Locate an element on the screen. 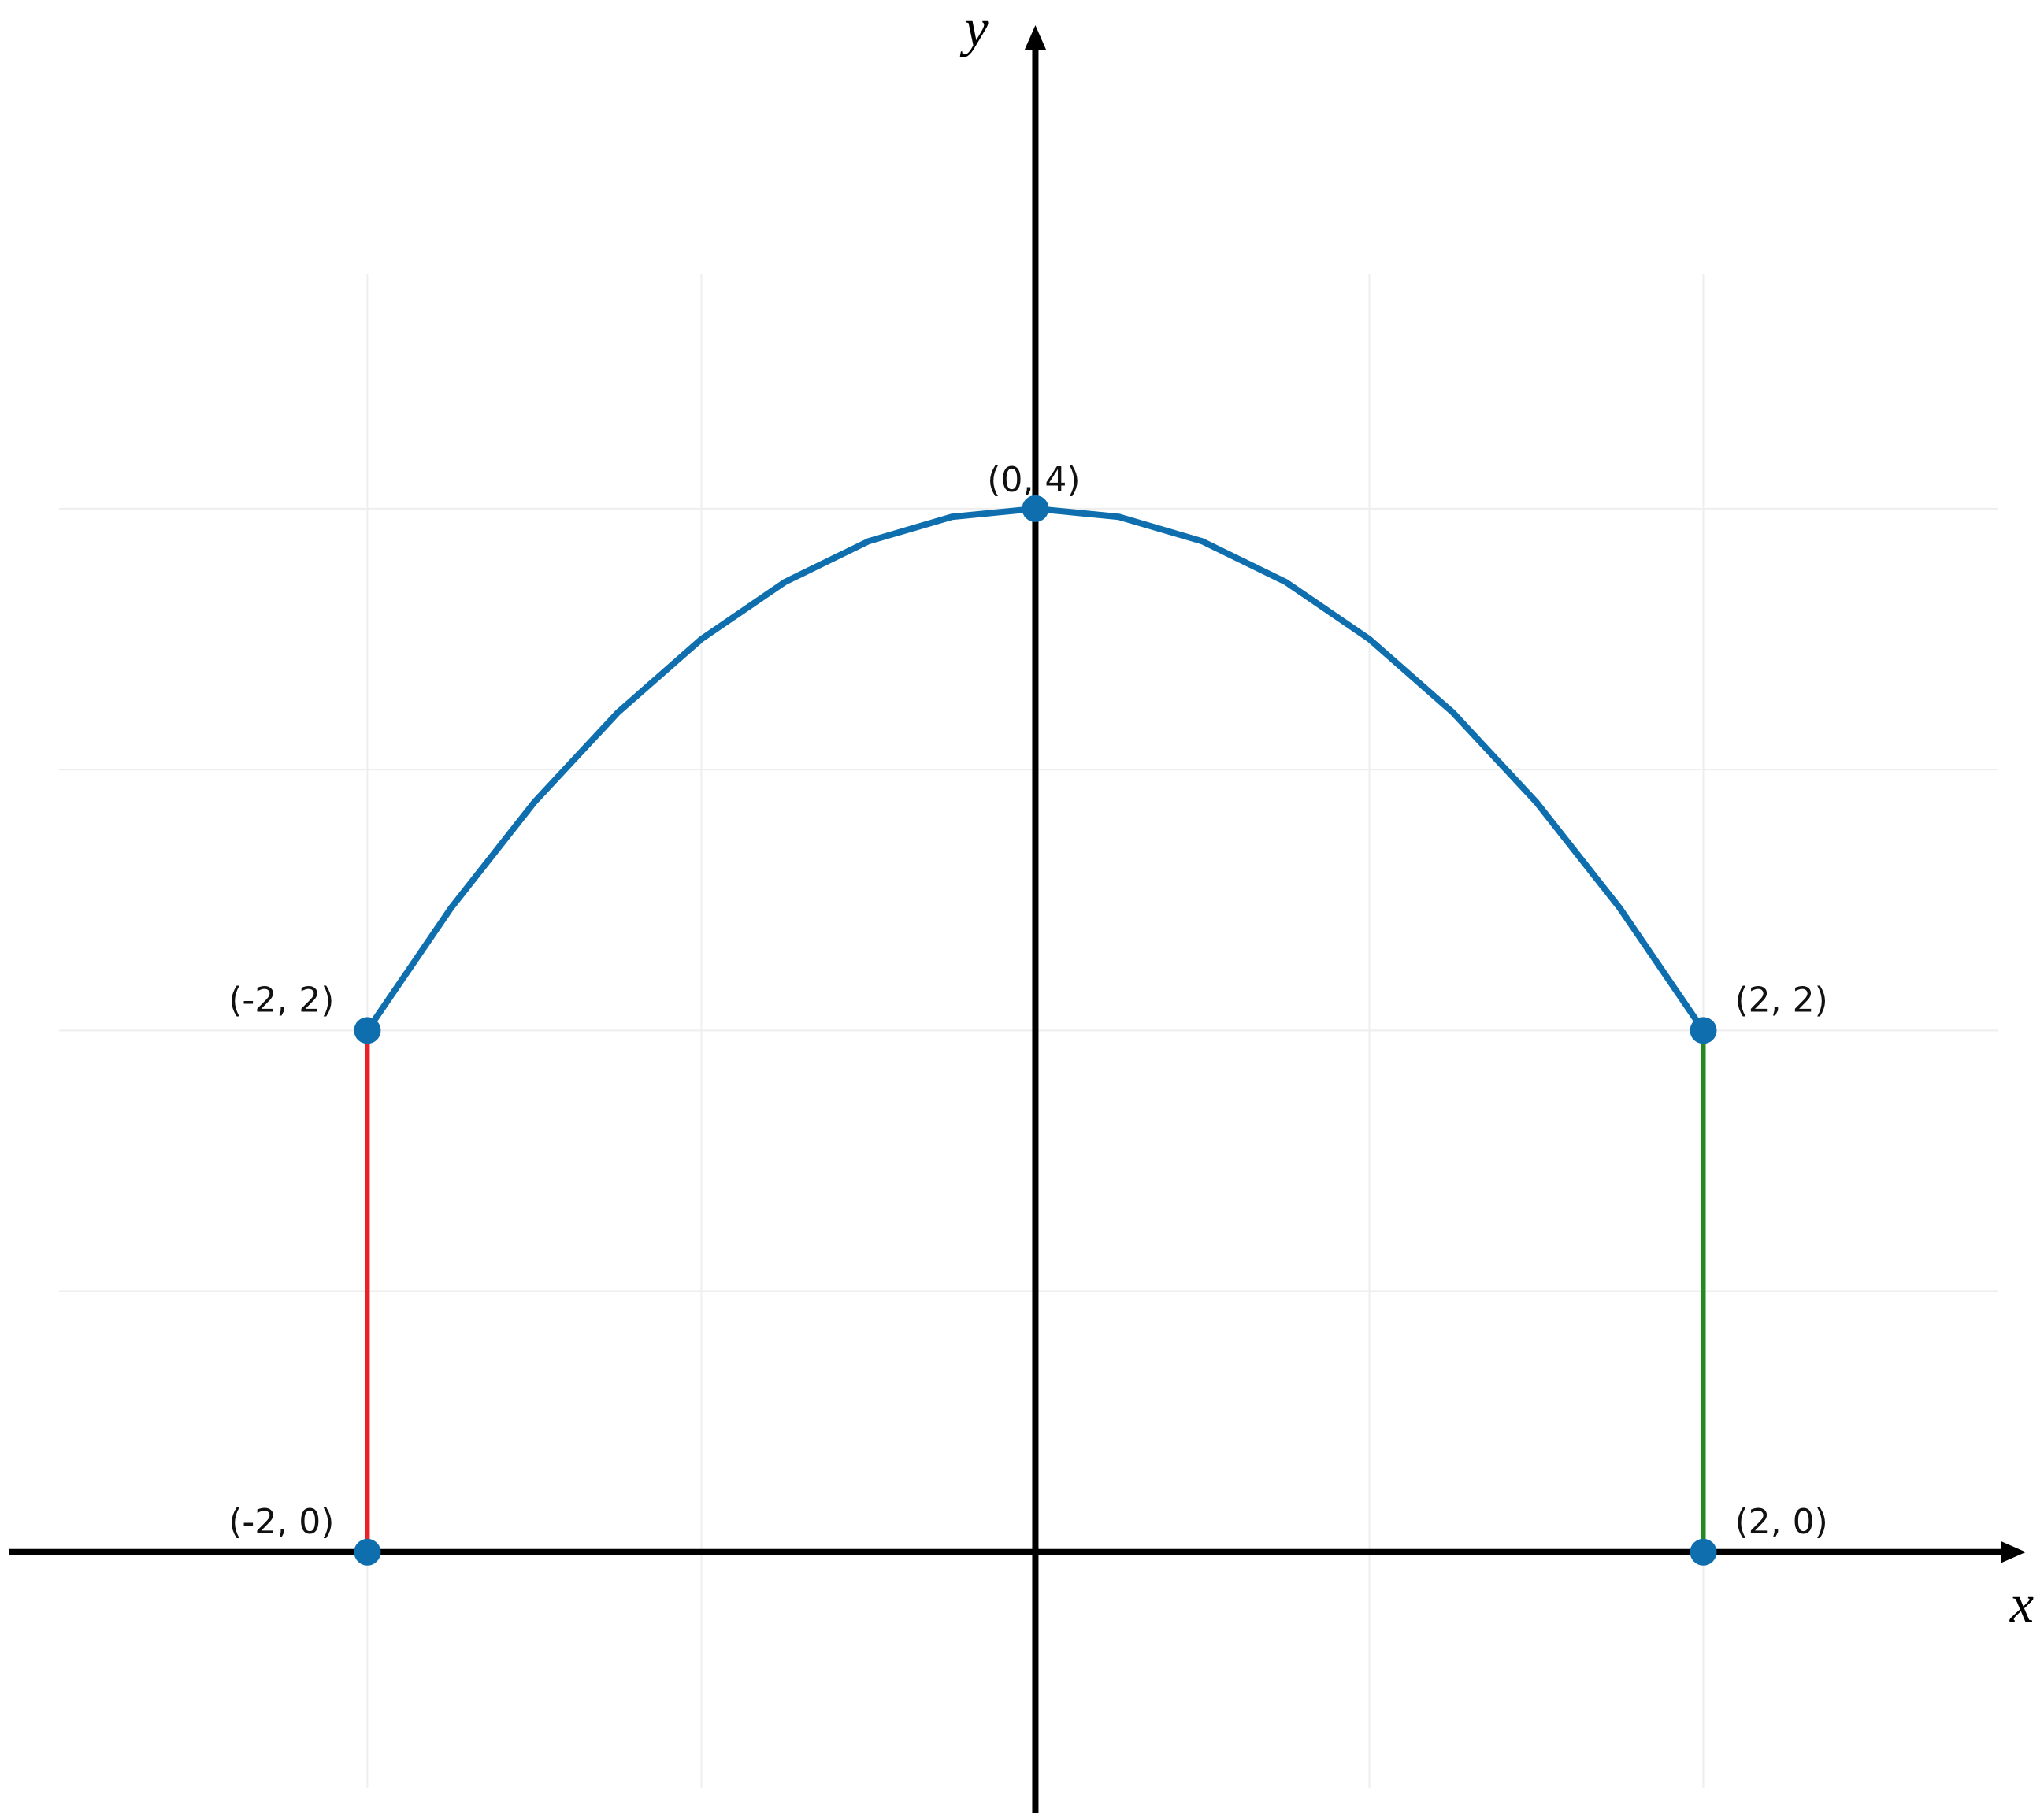 Image resolution: width=2044 pixels, height=1813 pixels. y-axis-label: y is located at coordinates (974, 29).